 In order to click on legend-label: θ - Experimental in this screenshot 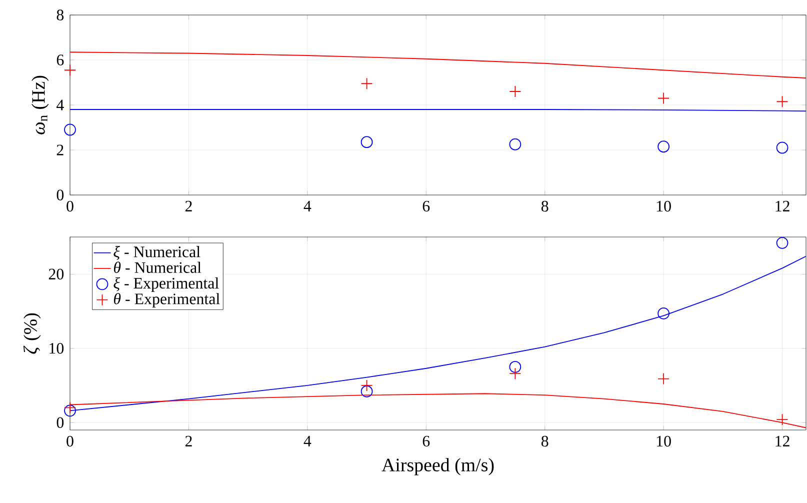, I will do `click(167, 300)`.